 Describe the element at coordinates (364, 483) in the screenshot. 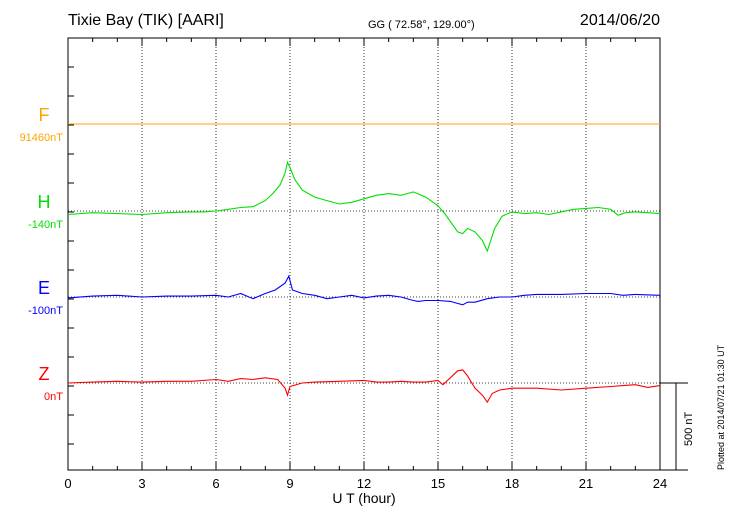

I see `x-tick-label: 12` at that location.